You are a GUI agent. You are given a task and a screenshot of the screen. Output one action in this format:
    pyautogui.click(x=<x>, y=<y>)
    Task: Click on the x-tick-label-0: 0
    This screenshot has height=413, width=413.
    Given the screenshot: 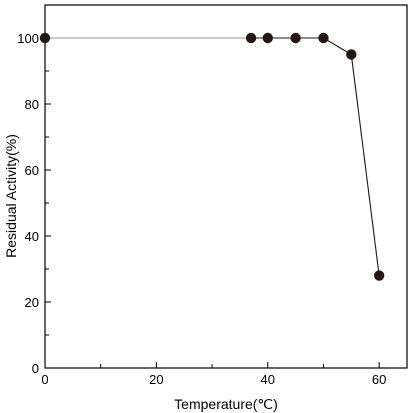 What is the action you would take?
    pyautogui.click(x=44, y=379)
    